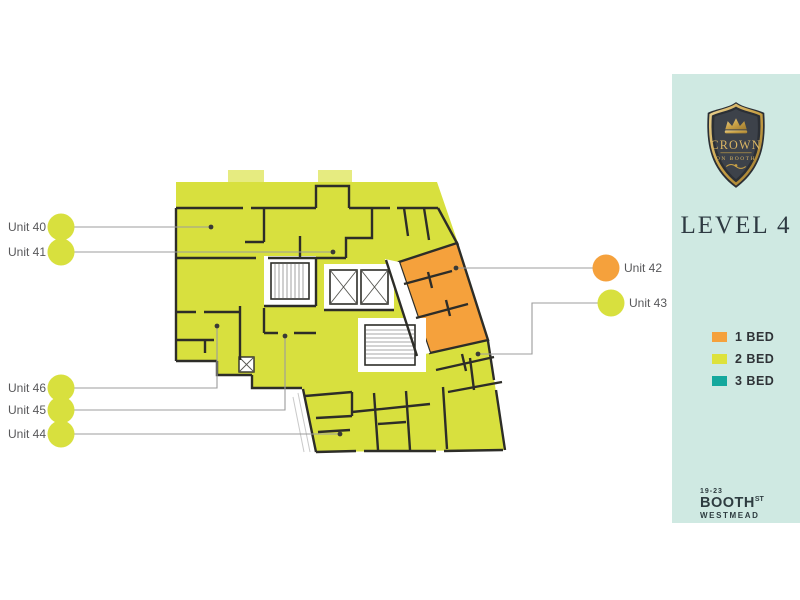  Describe the element at coordinates (27, 388) in the screenshot. I see `unit-46-label: Unit 46` at that location.